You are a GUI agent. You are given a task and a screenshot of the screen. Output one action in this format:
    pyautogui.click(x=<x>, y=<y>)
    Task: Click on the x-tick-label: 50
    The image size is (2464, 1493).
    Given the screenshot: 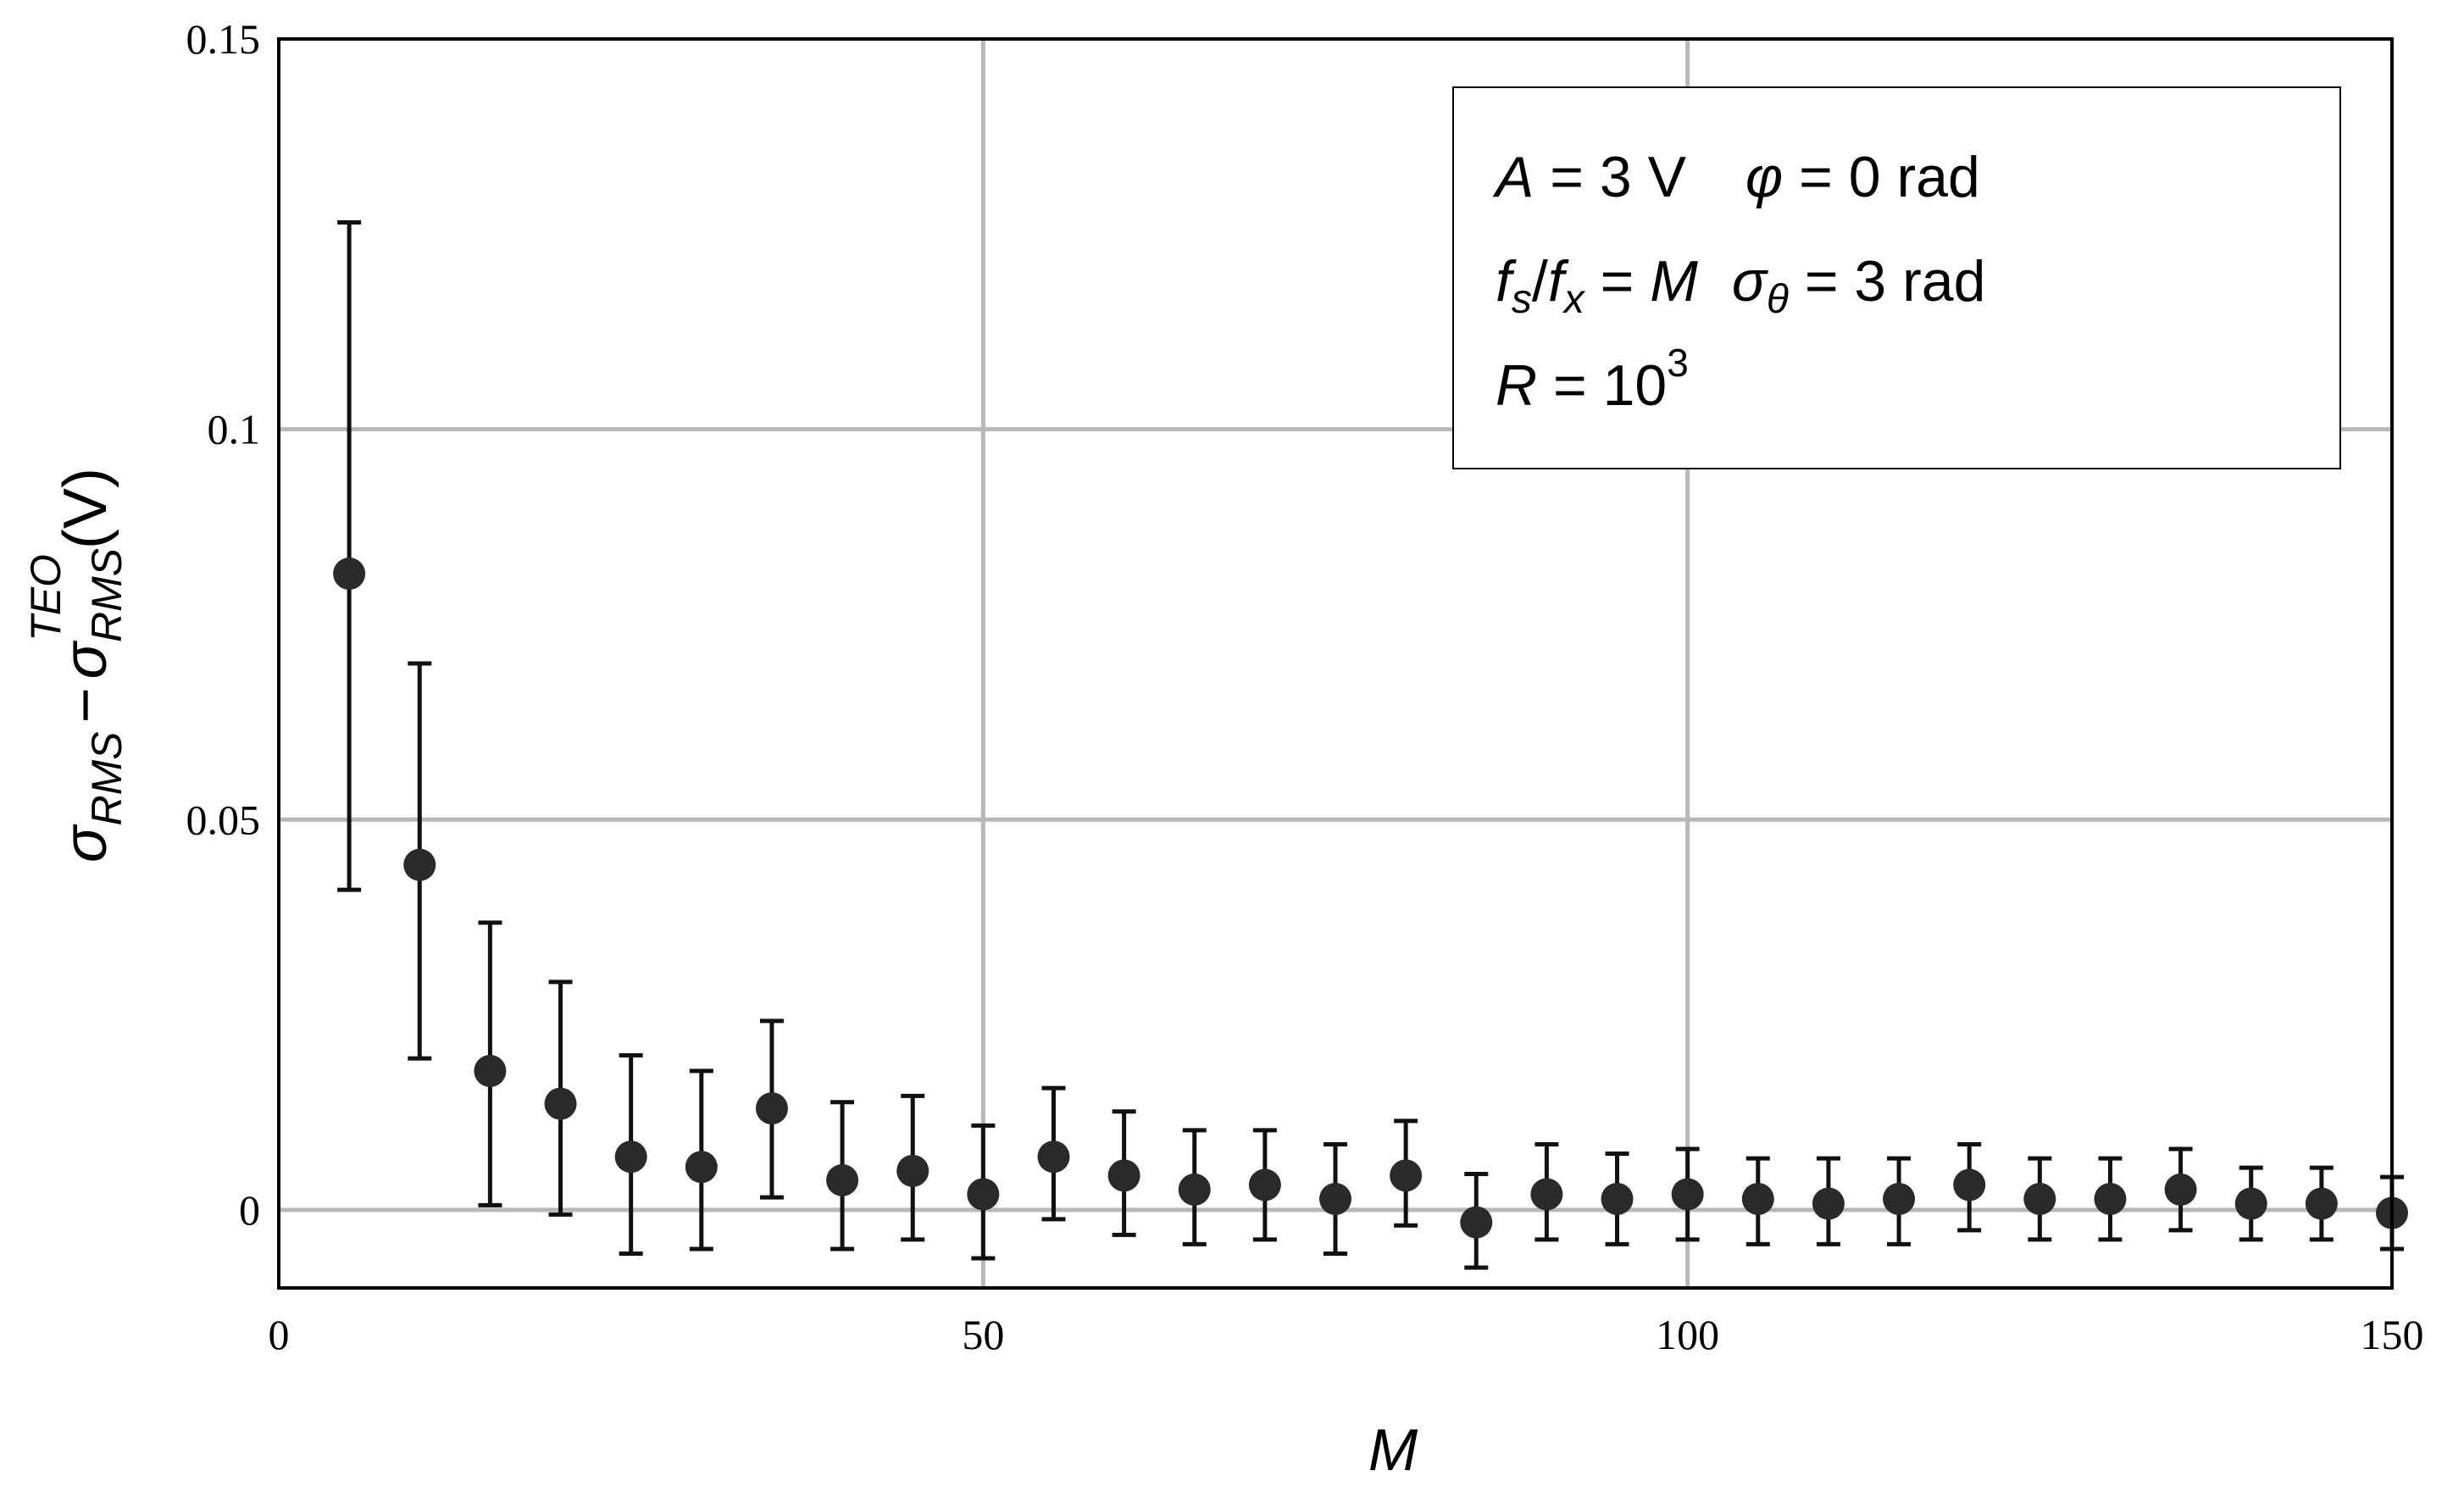 What is the action you would take?
    pyautogui.click(x=983, y=1334)
    